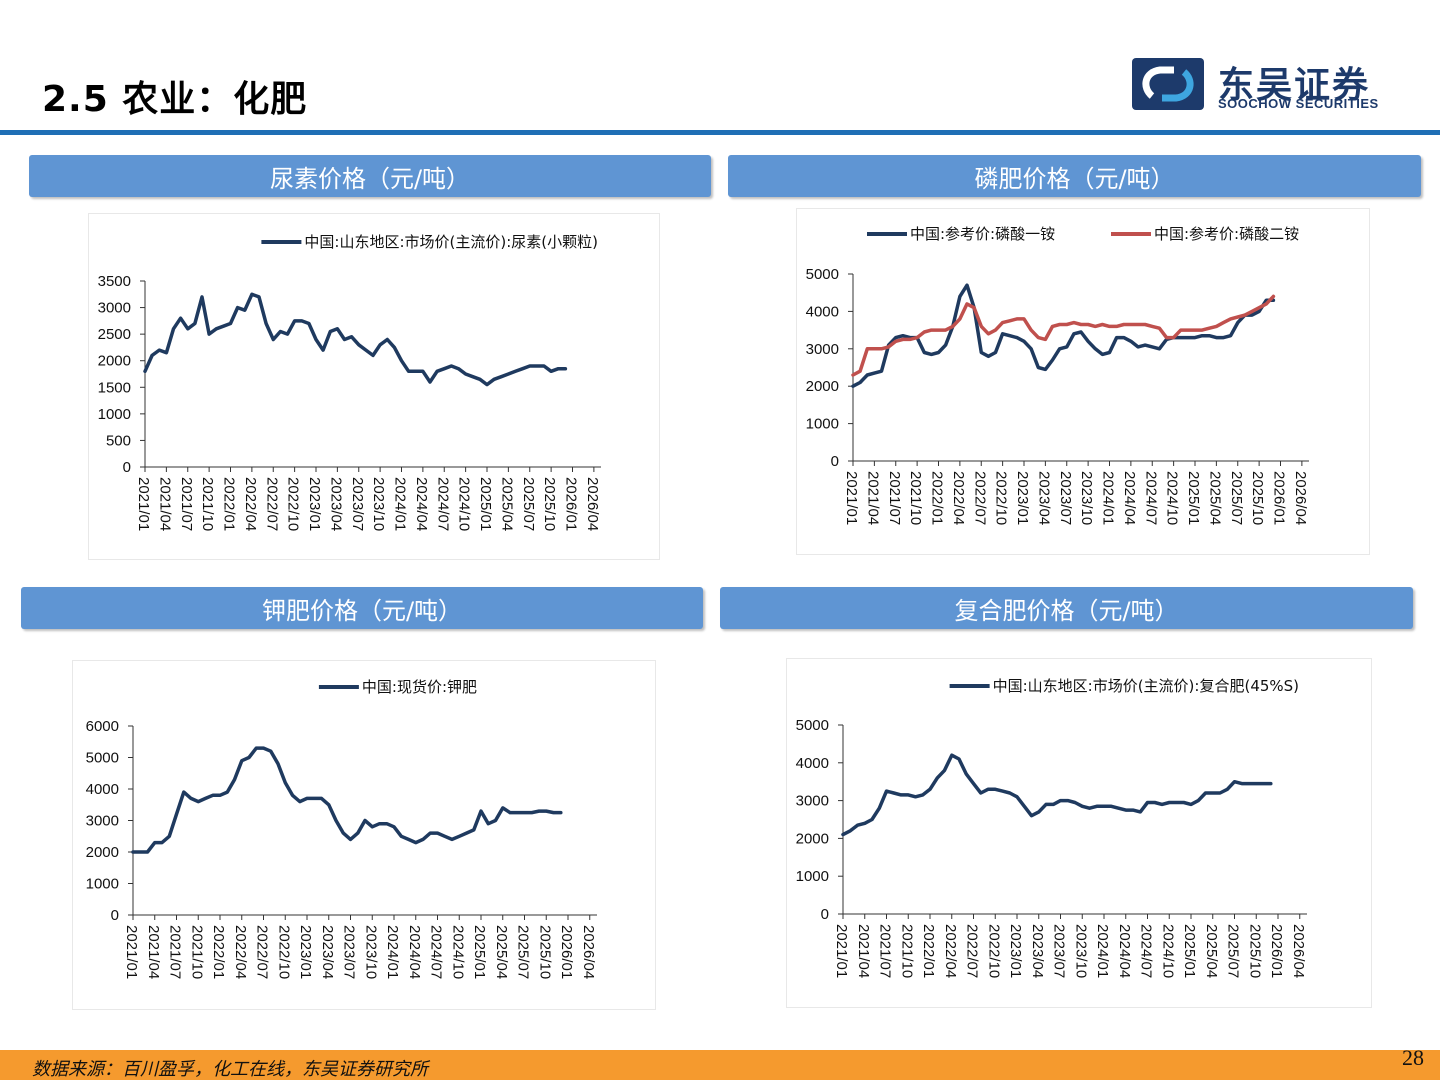 The image size is (1440, 1081). I want to click on y-tick-label: 500, so click(118, 440).